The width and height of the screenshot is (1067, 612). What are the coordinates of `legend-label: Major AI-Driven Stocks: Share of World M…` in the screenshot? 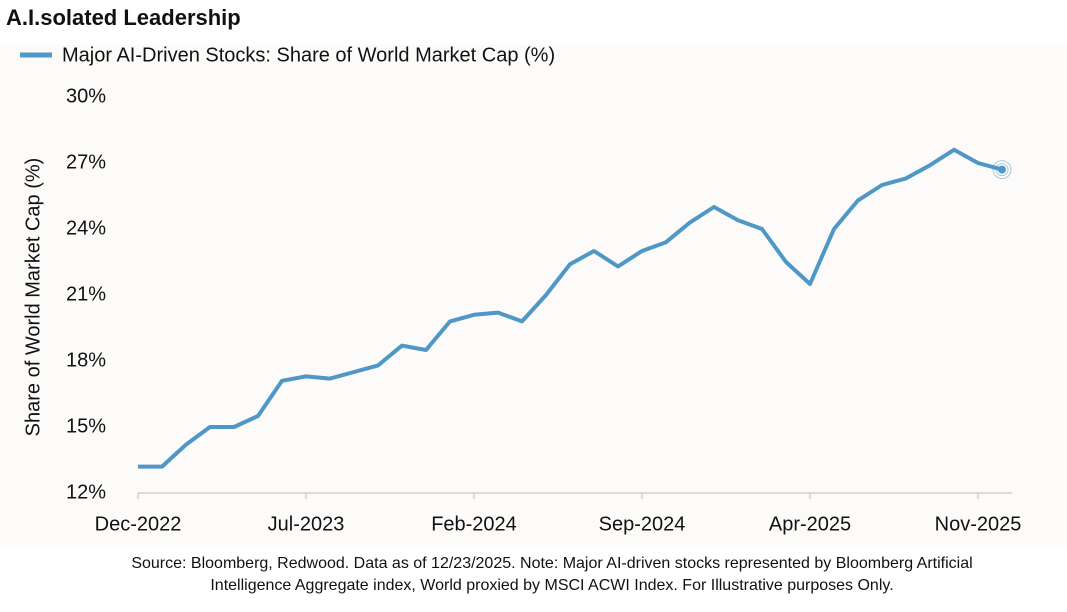 It's located at (308, 55).